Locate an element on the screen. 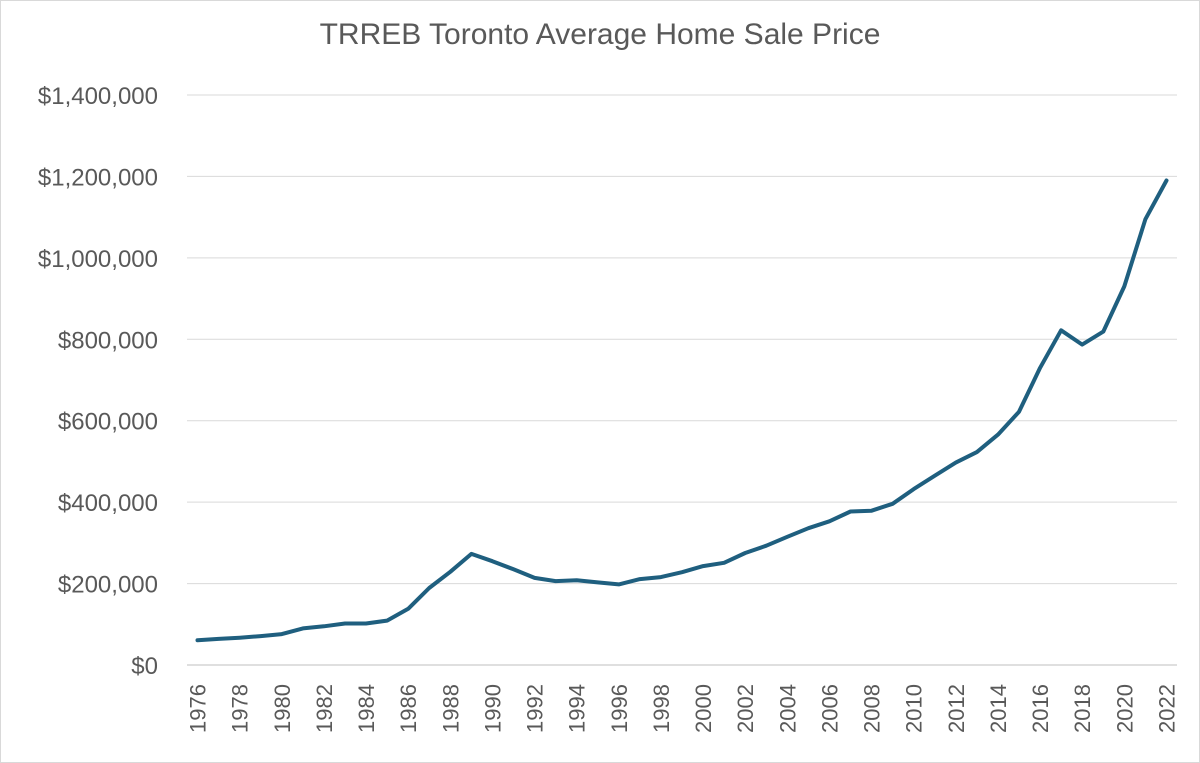  y-tick-label: $400,000 is located at coordinates (108, 503).